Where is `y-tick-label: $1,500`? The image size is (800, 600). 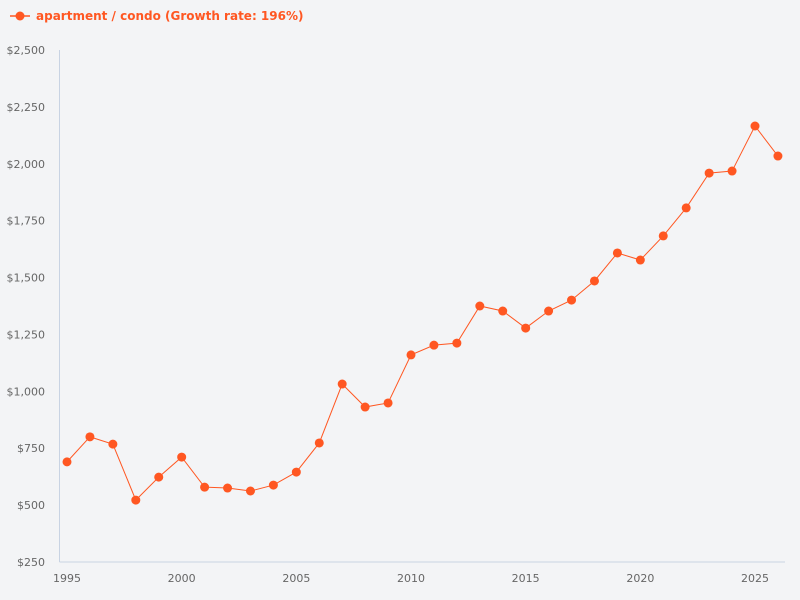
y-tick-label: $1,500 is located at coordinates (26, 278).